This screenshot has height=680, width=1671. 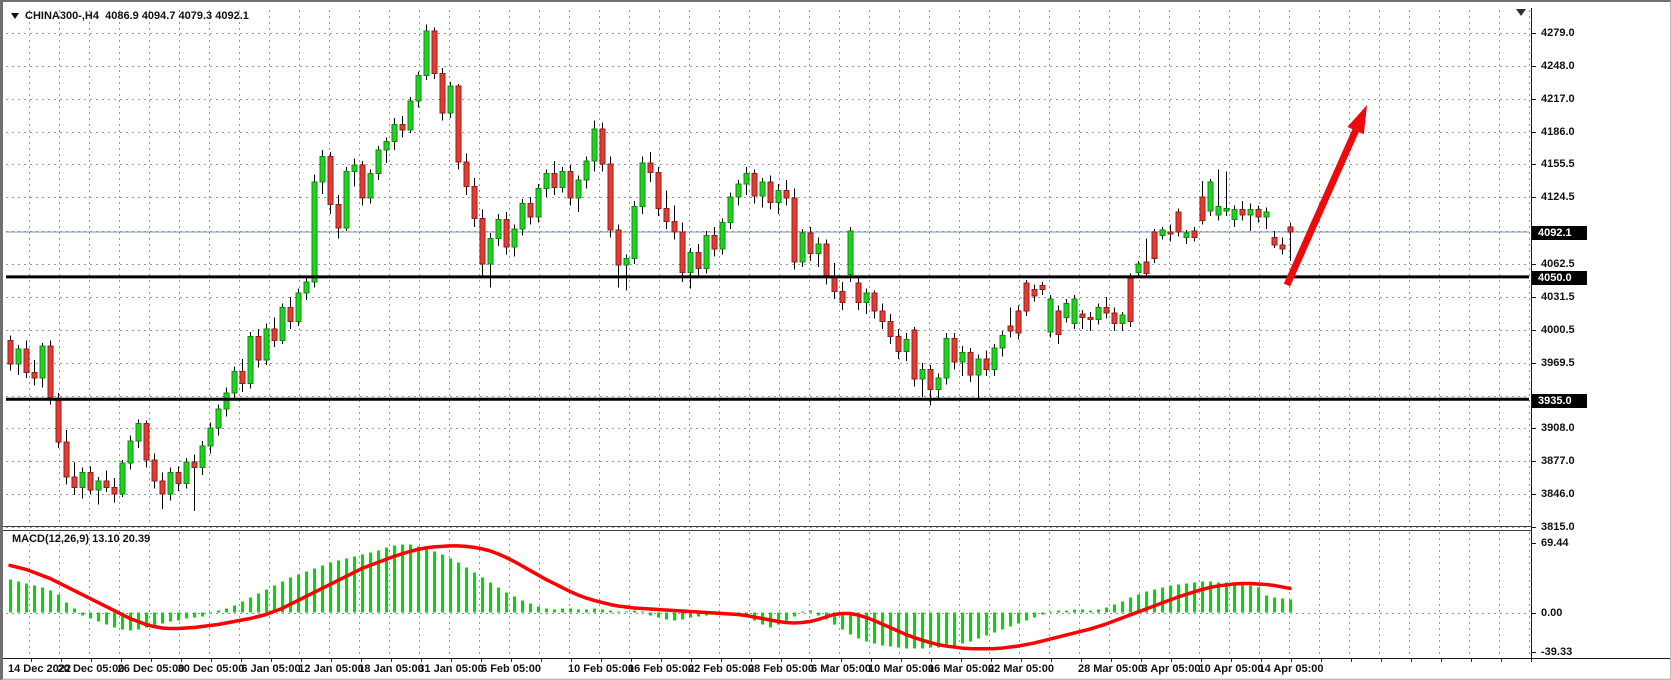 I want to click on ohlc-close: 4092.1, so click(x=232, y=16).